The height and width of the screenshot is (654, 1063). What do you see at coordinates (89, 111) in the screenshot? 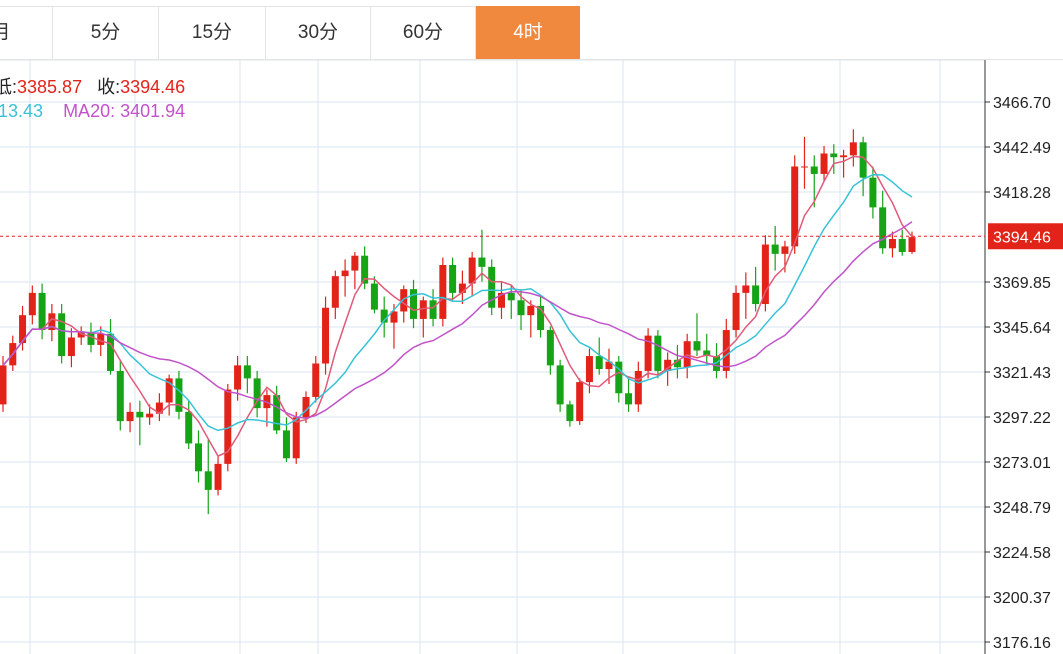
I see `ma20-label: MA20:` at bounding box center [89, 111].